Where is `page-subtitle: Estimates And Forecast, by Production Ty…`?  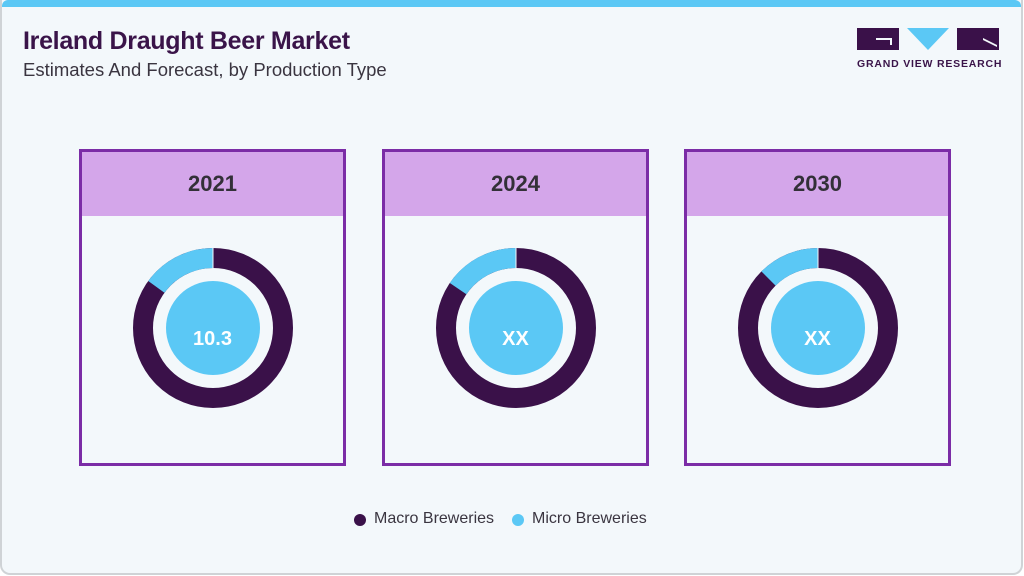 page-subtitle: Estimates And Forecast, by Production Ty… is located at coordinates (205, 69).